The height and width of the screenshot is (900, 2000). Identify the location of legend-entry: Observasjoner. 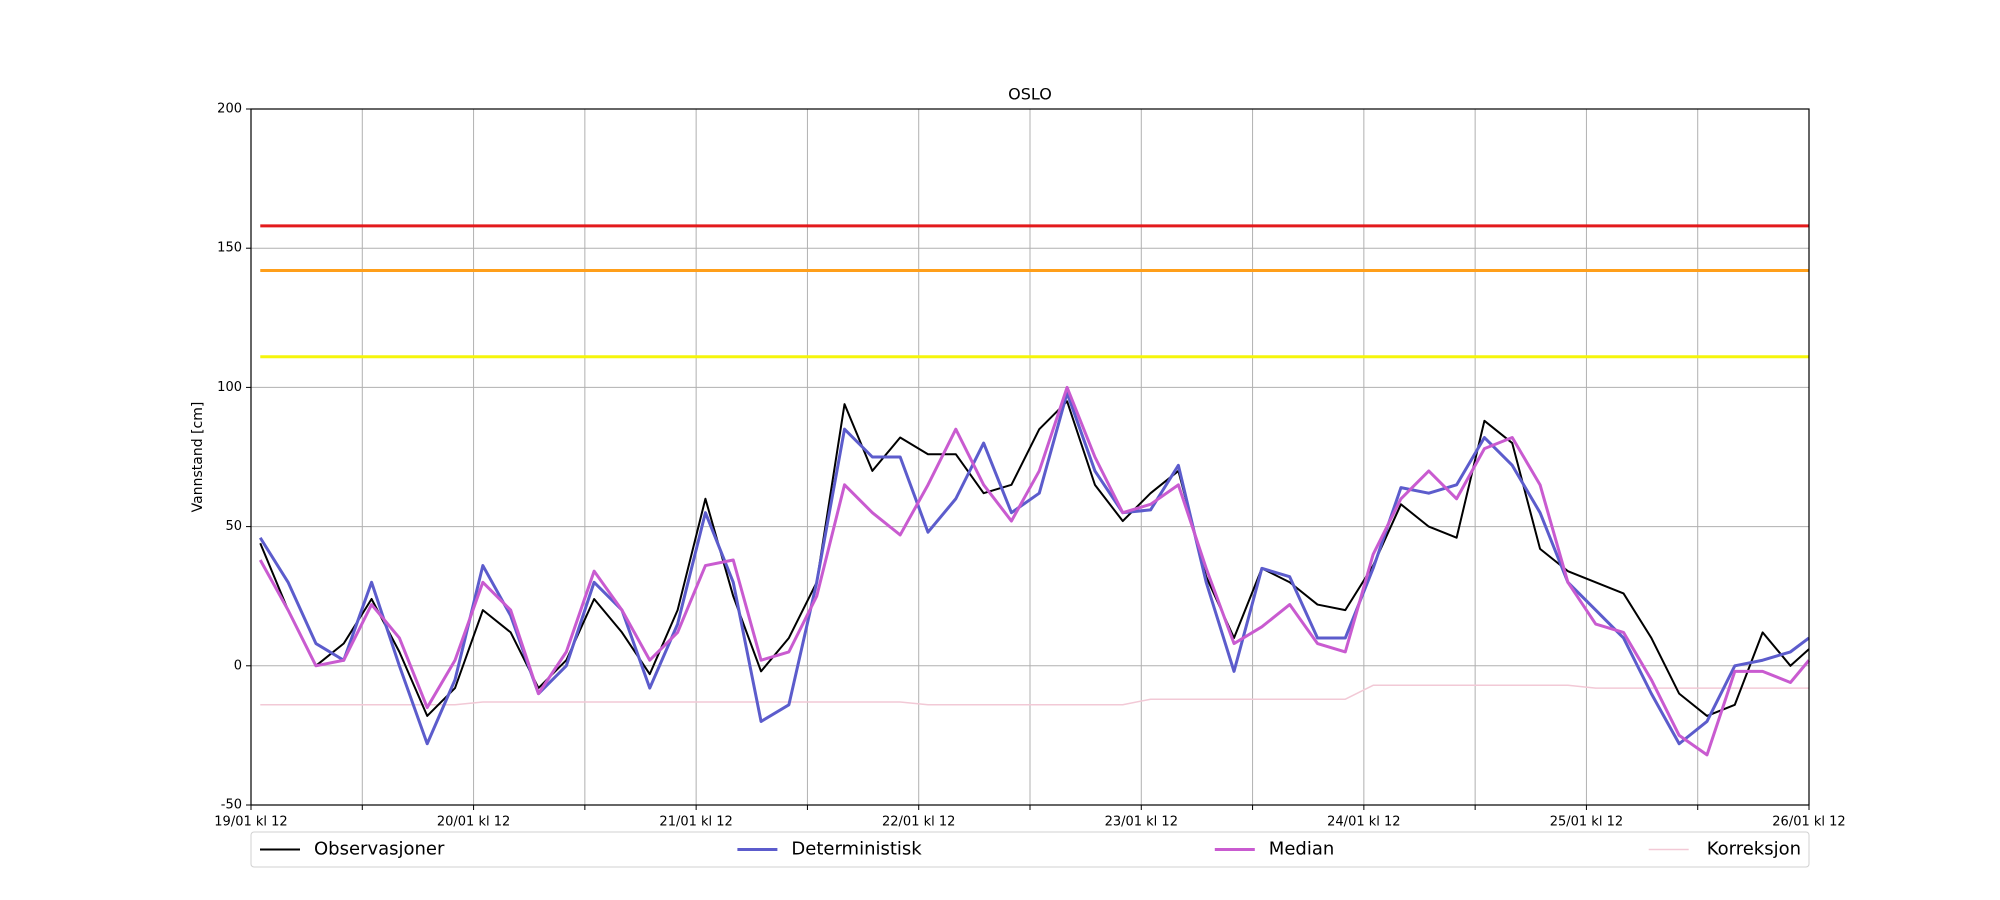
(352, 849).